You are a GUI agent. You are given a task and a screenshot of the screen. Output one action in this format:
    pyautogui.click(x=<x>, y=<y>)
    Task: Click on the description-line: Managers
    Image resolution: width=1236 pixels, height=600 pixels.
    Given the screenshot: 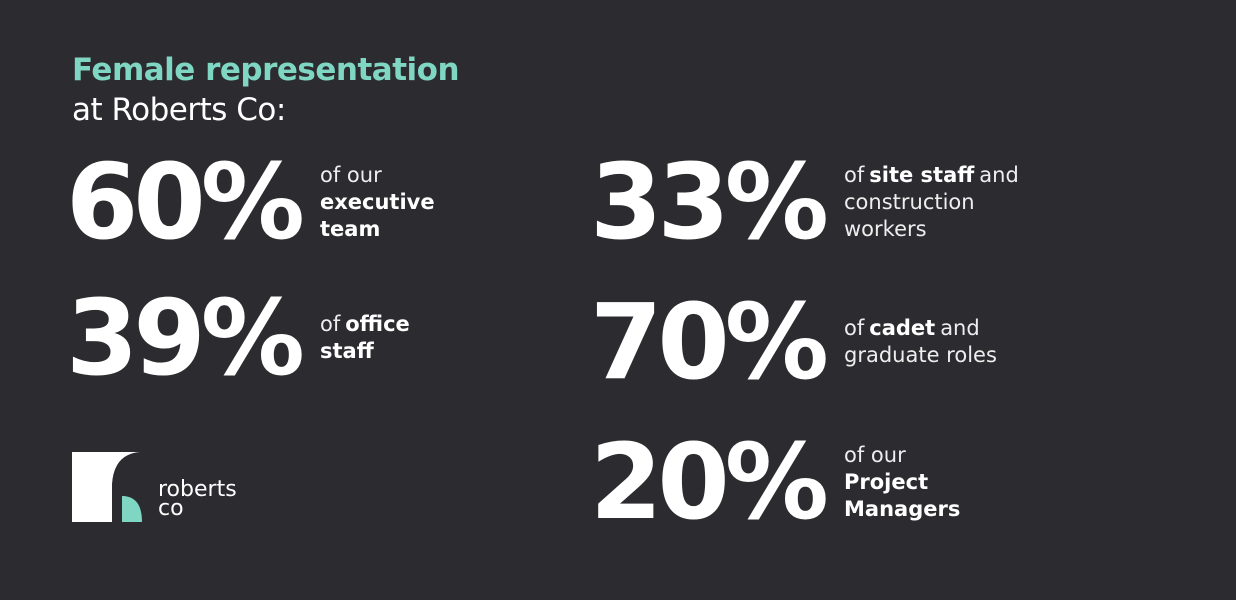 What is the action you would take?
    pyautogui.click(x=902, y=509)
    